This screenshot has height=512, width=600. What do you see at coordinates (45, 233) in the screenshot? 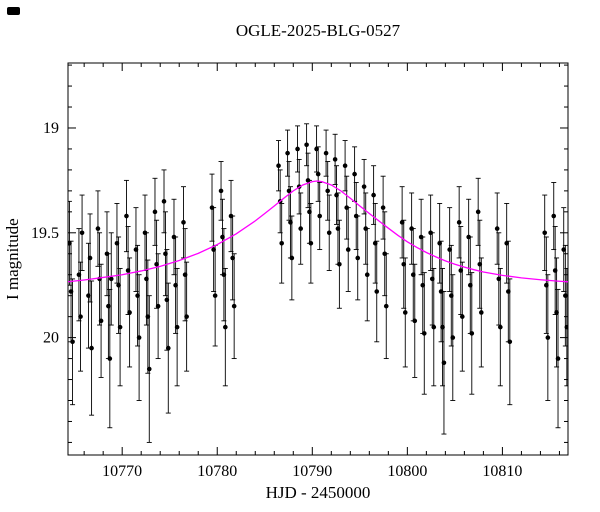
I see `y-tick-label: 19.5` at bounding box center [45, 233].